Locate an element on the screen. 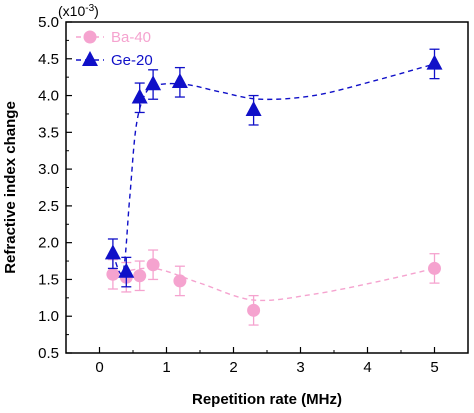 The image size is (474, 413). ba-40-legend-marker is located at coordinates (90, 37).